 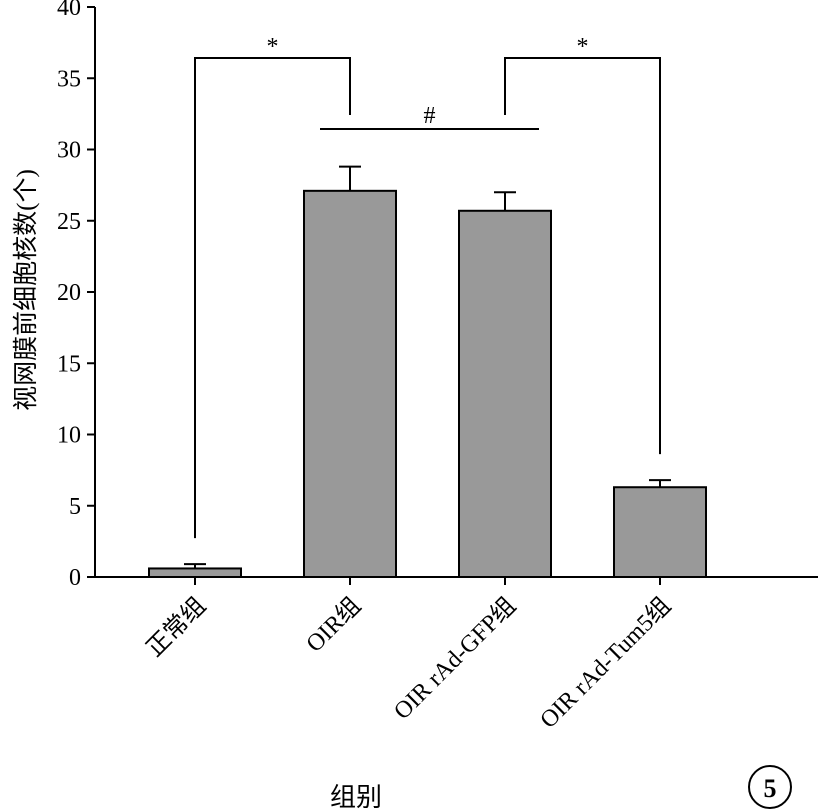 I want to click on x-tick-label: OIR组, so click(x=333, y=624).